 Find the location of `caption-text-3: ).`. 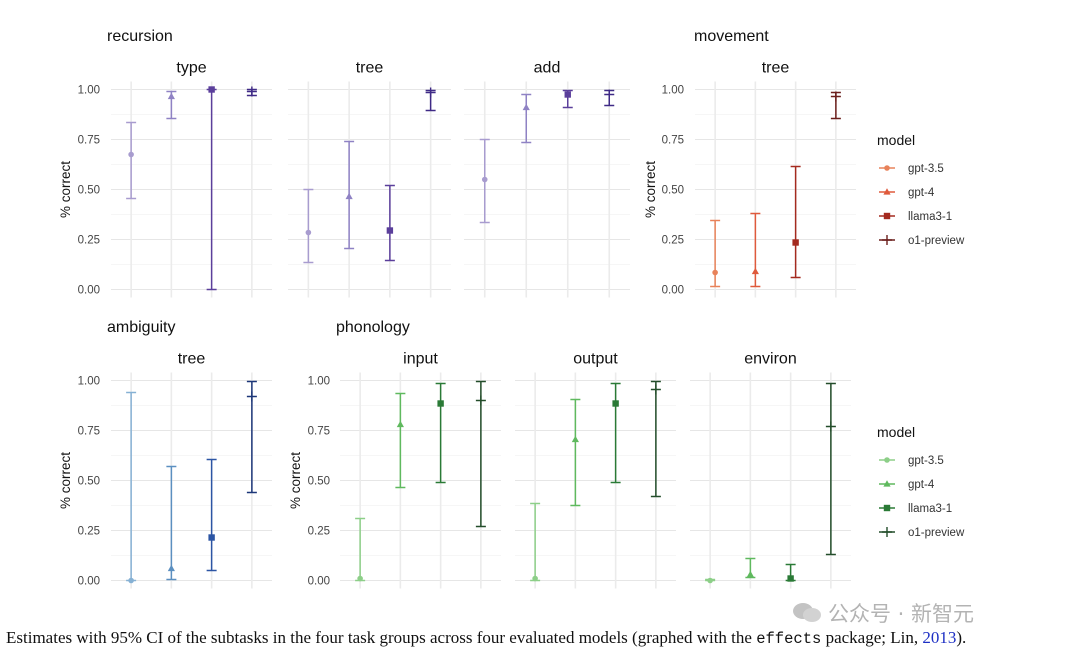

caption-text-3: ). is located at coordinates (961, 637).